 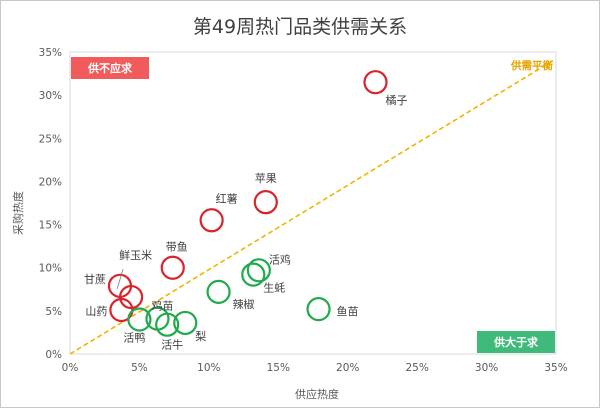 What do you see at coordinates (200, 336) in the screenshot?
I see `point-label: 梨` at bounding box center [200, 336].